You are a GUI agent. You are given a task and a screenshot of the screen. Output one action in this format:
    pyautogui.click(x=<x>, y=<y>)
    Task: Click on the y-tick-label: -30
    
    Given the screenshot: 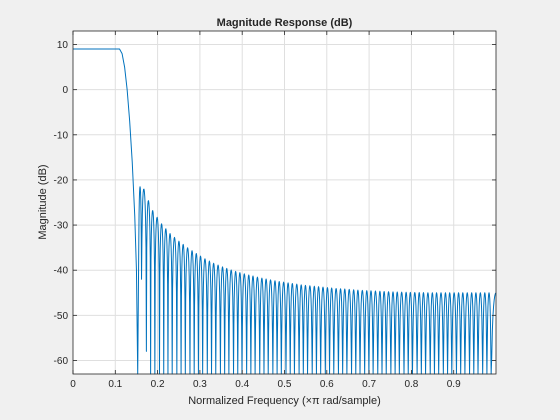 What is the action you would take?
    pyautogui.click(x=61, y=226)
    